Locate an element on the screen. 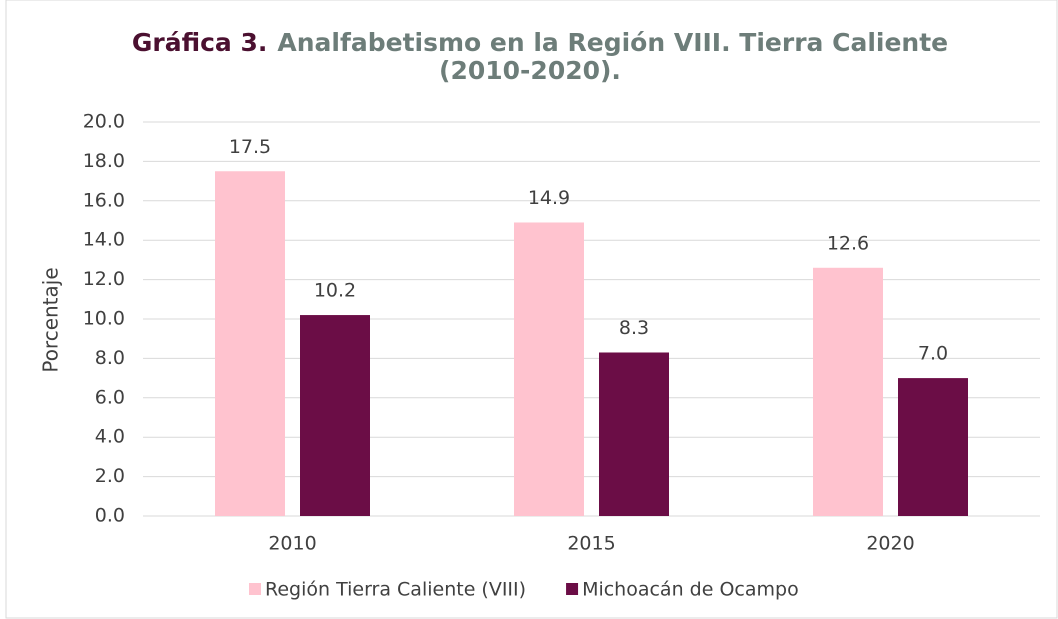  data-label: 14.9 is located at coordinates (549, 198).